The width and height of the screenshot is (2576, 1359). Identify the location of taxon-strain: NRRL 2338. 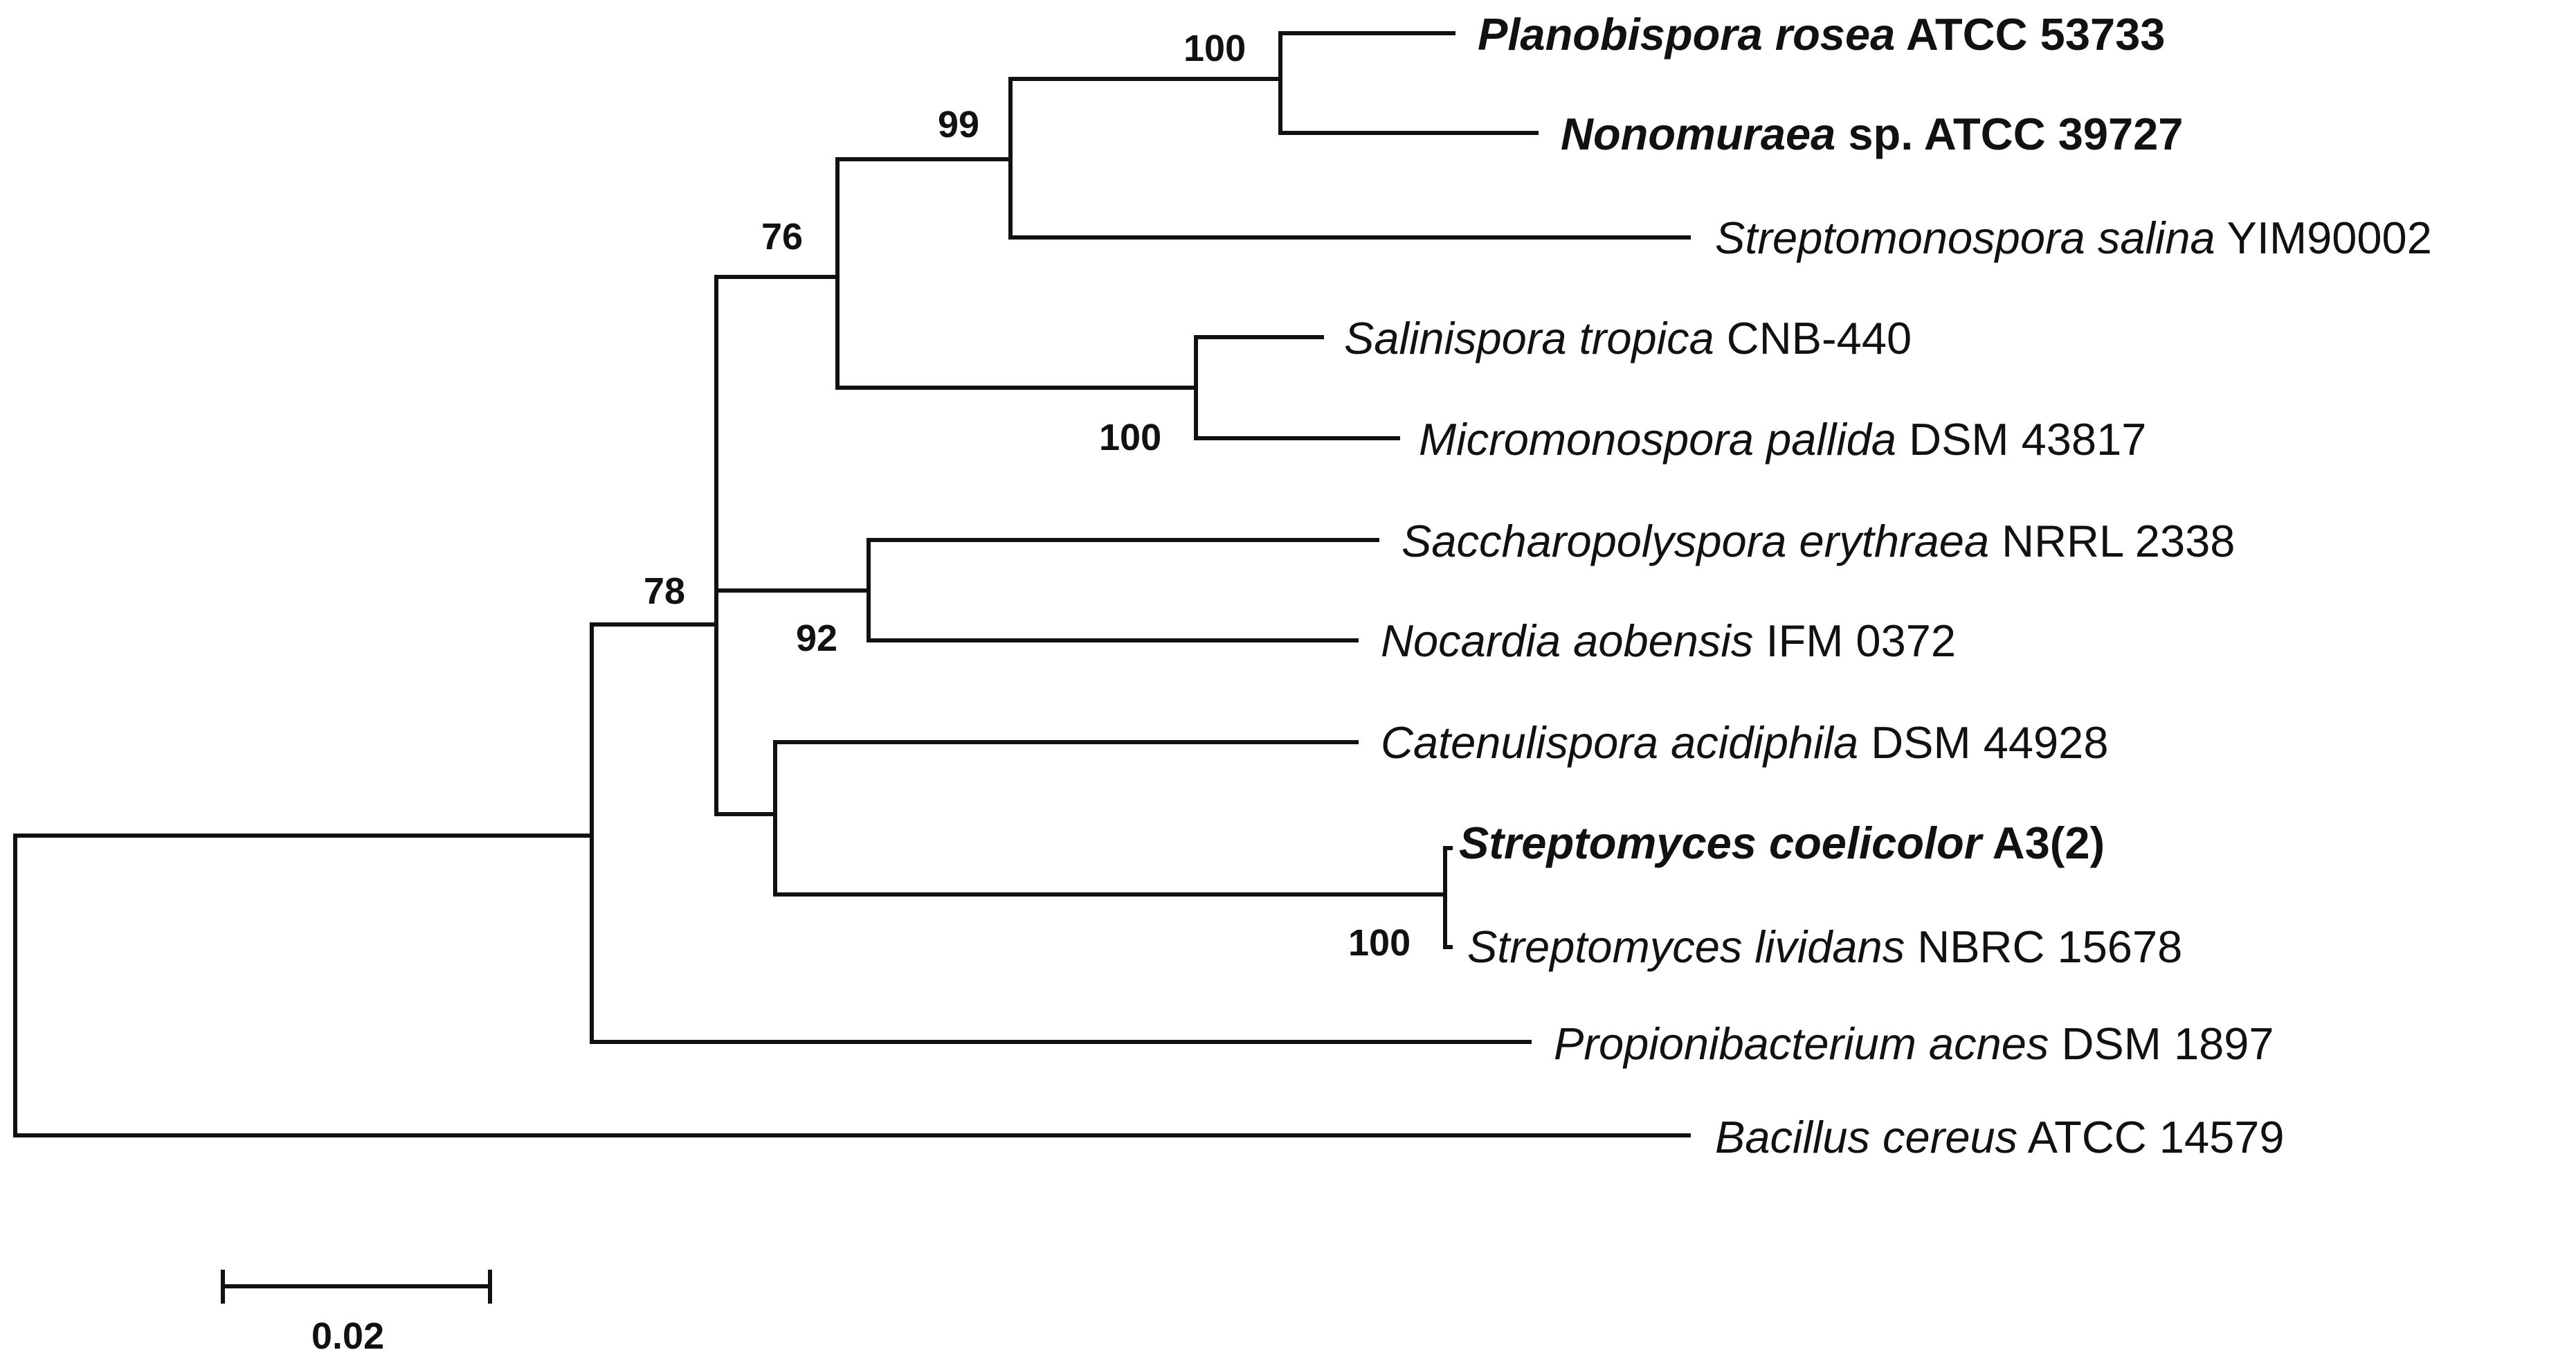
(2118, 541).